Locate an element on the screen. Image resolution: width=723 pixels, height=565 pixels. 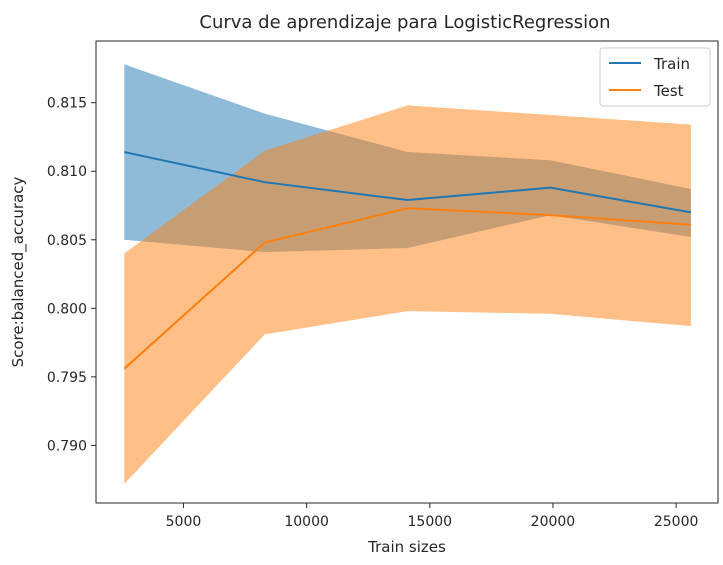
x-tick-label: 5000 is located at coordinates (184, 522).